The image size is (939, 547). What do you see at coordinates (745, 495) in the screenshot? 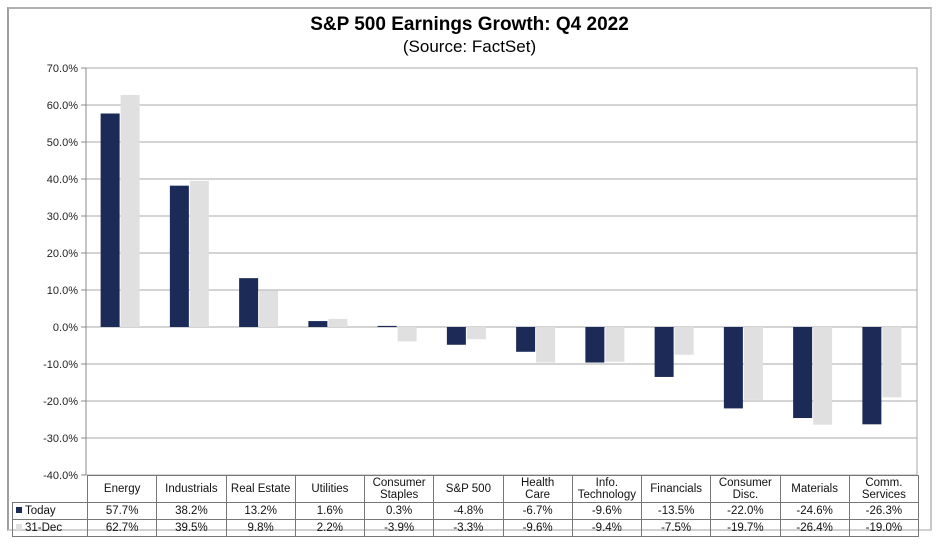
I see `category-label-line: Disc.` at bounding box center [745, 495].